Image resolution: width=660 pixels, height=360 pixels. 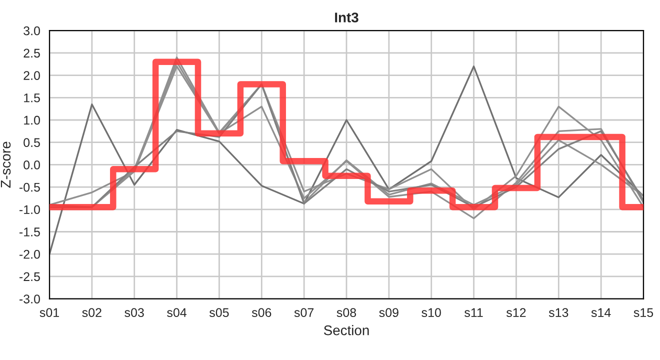 I want to click on y-tick-label: 2.5, so click(x=32, y=53).